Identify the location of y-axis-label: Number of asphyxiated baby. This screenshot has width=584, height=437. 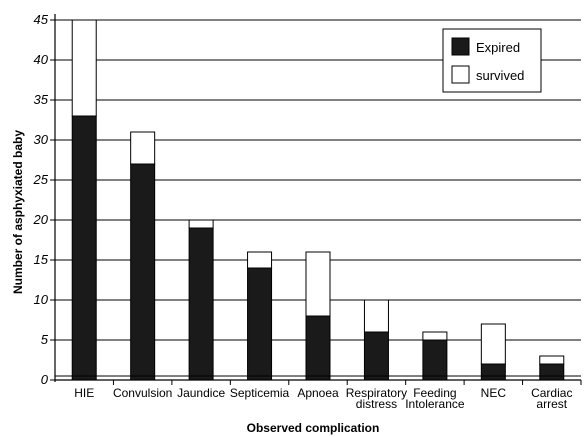
(18, 212).